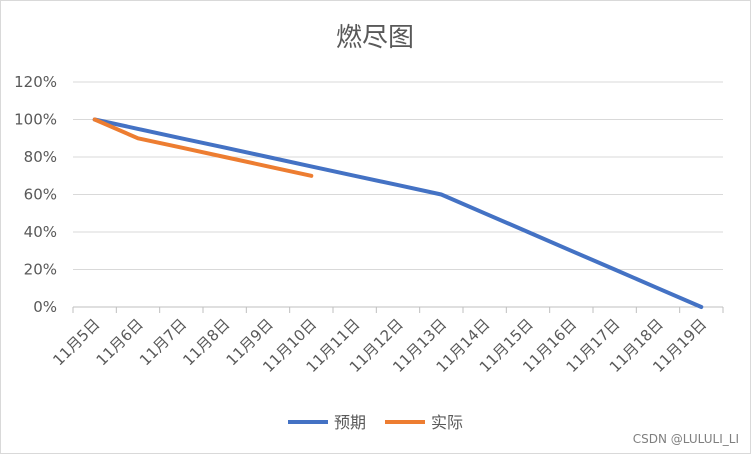 The width and height of the screenshot is (751, 454). Describe the element at coordinates (40, 195) in the screenshot. I see `y-tick-label: 60%` at that location.